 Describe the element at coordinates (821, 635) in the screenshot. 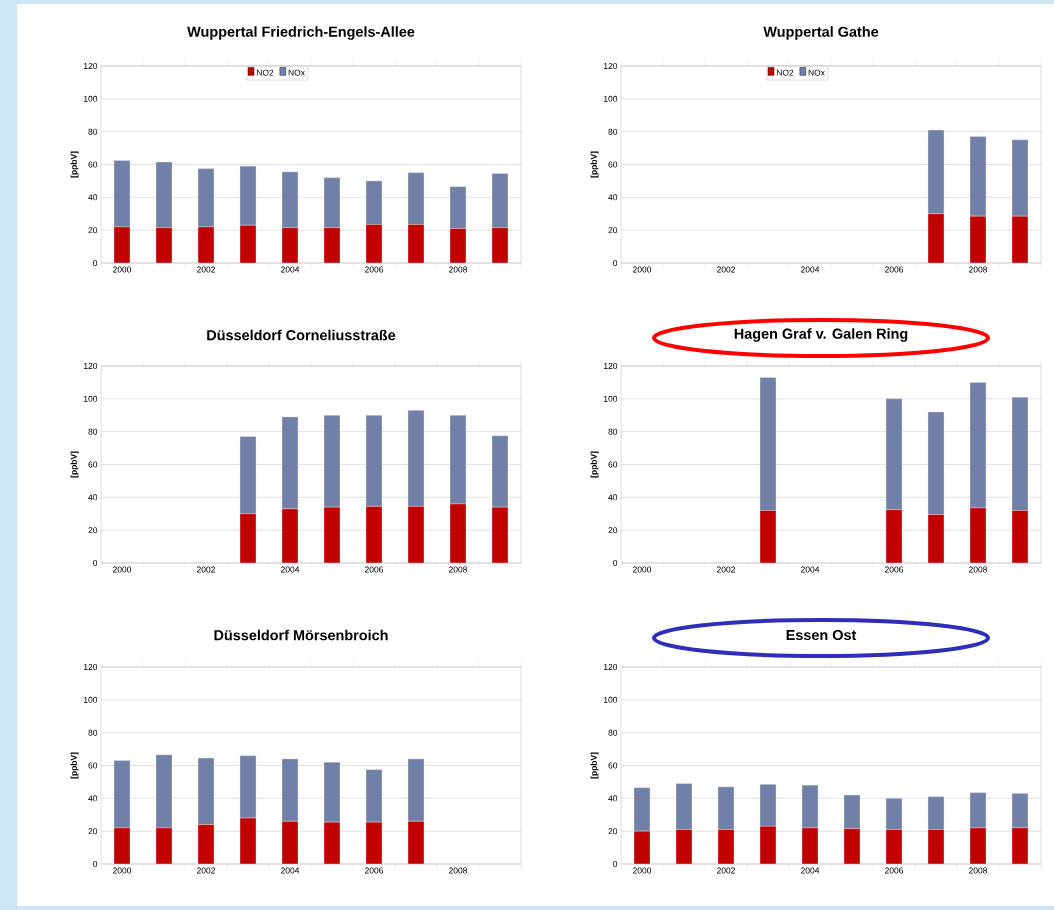

I see `chart-title: Essen Ost` at that location.